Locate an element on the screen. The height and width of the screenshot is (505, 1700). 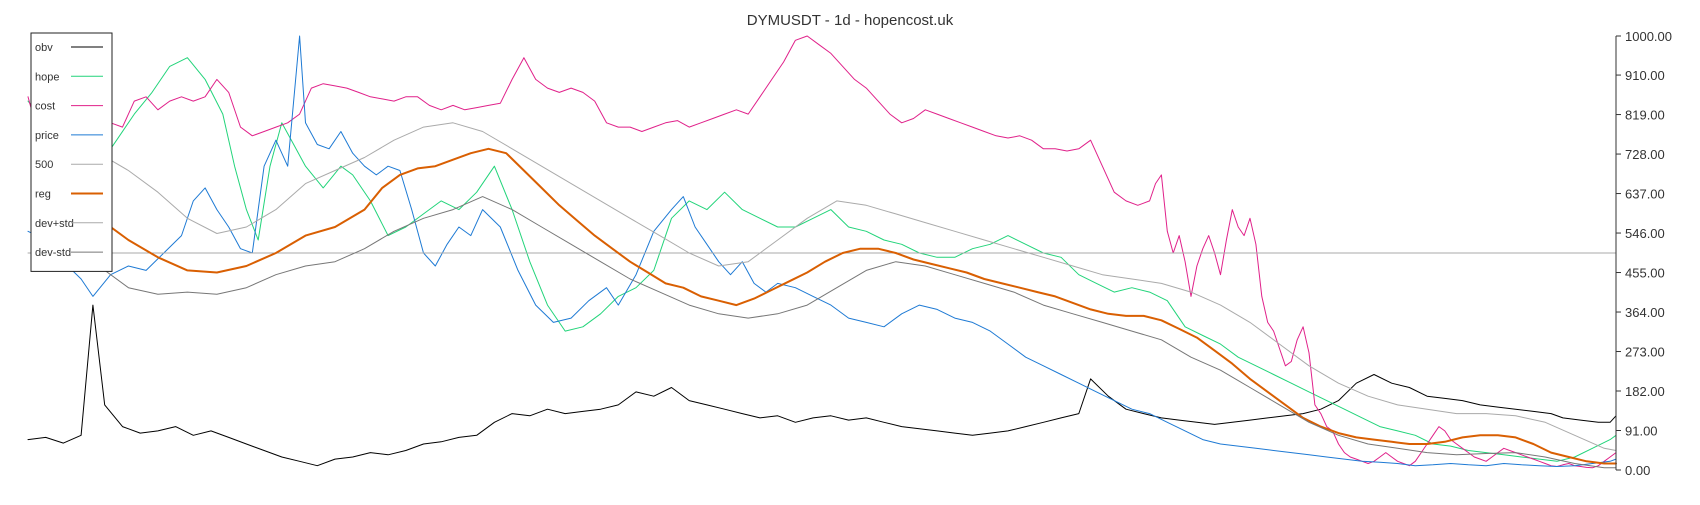
legend: obv hope cost price 500 reg dev+std dev-std is located at coordinates (71, 152).